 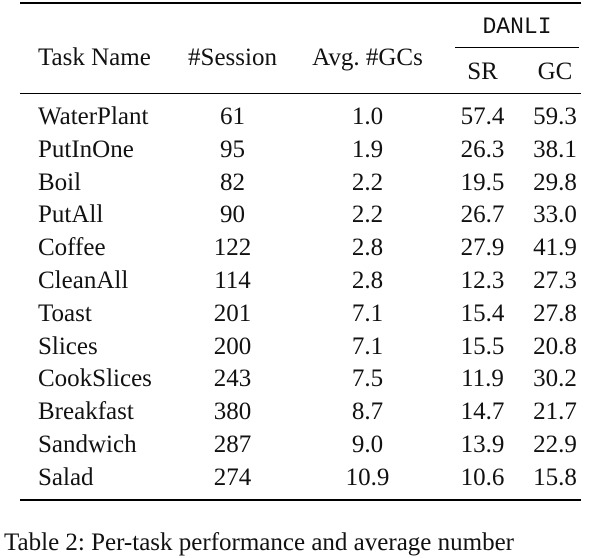 What do you see at coordinates (482, 477) in the screenshot?
I see `cell-sr: 10.6` at bounding box center [482, 477].